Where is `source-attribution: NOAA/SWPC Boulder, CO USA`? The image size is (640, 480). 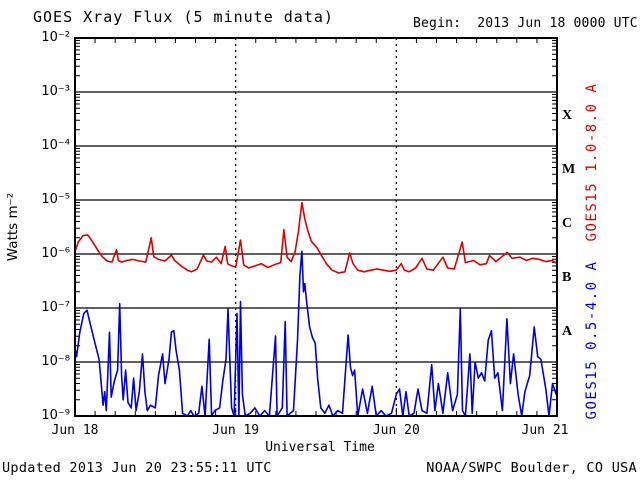 source-attribution: NOAA/SWPC Boulder, CO USA is located at coordinates (531, 468).